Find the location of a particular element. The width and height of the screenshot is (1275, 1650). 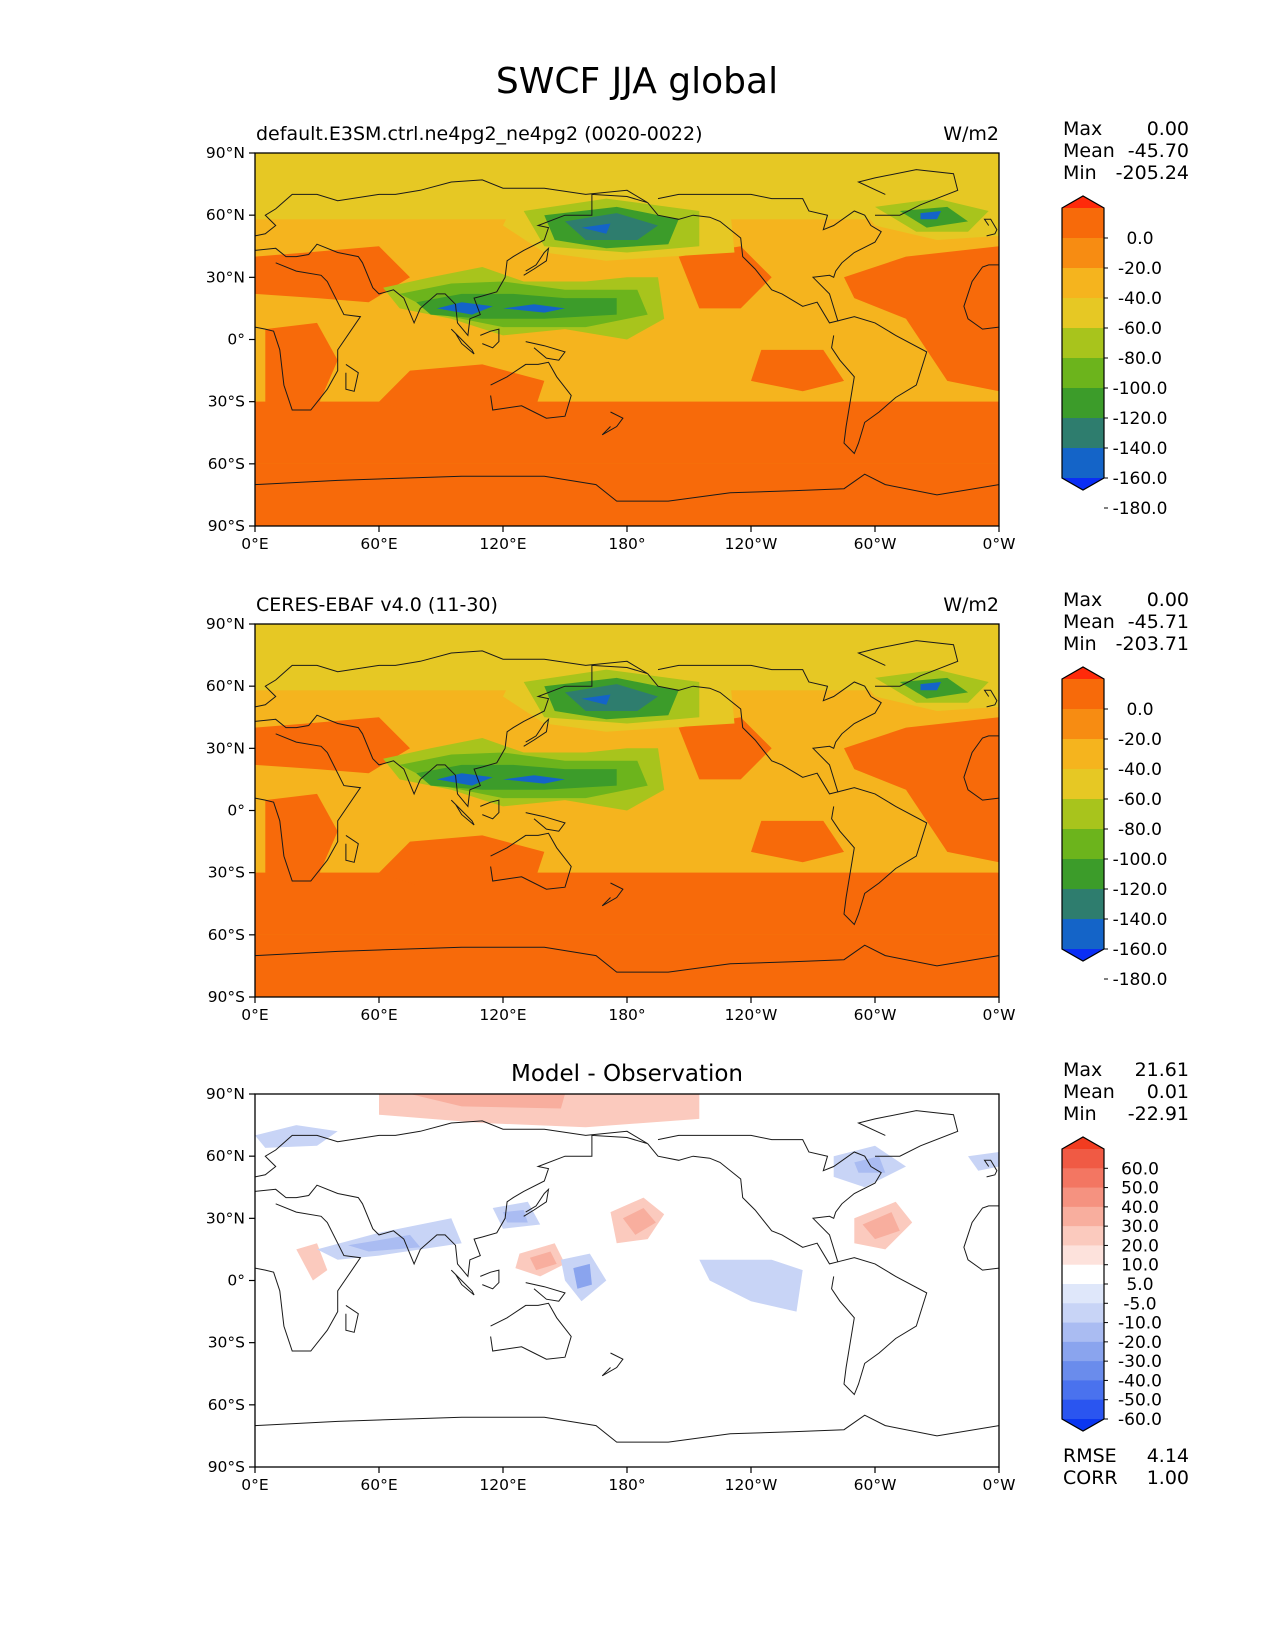

panel-model-units: W/m2 is located at coordinates (971, 134).